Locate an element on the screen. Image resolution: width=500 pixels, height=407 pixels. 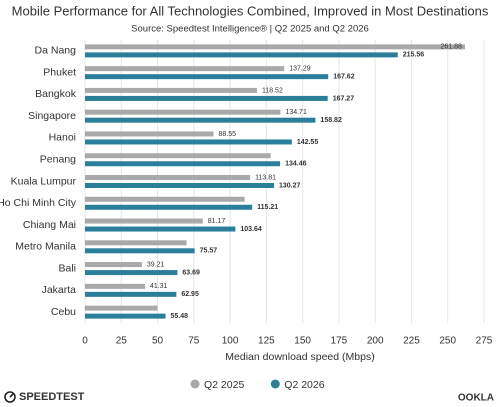
x-tick-label: 125 is located at coordinates (266, 341).